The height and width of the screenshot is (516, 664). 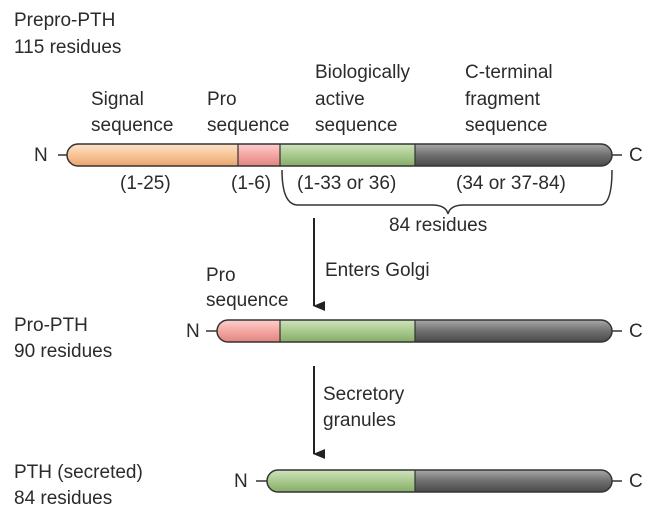 What do you see at coordinates (222, 99) in the screenshot?
I see `pro-label-1: Pro` at bounding box center [222, 99].